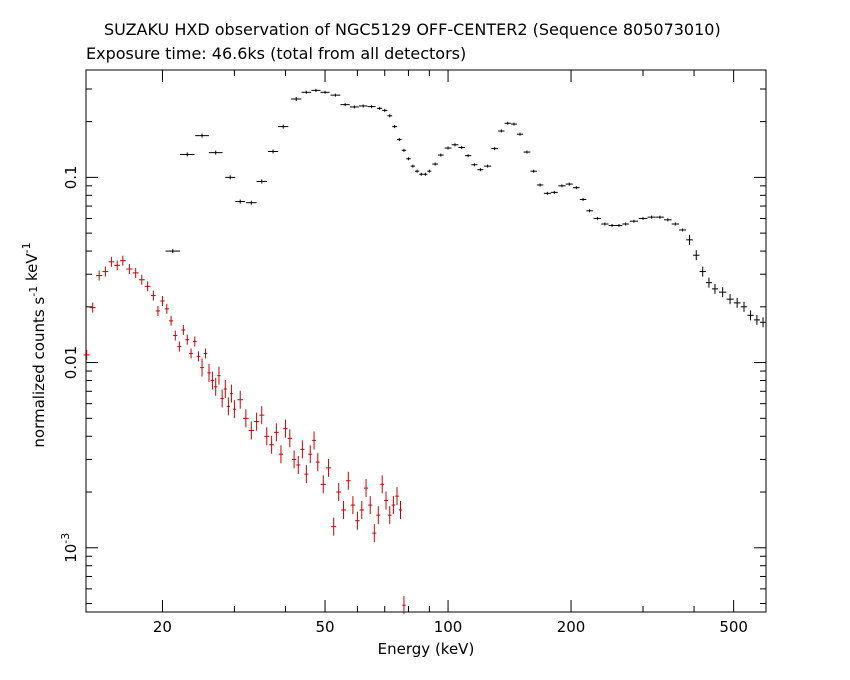 This screenshot has height=680, width=850. What do you see at coordinates (69, 548) in the screenshot?
I see `y-tick-label: 10-3` at bounding box center [69, 548].